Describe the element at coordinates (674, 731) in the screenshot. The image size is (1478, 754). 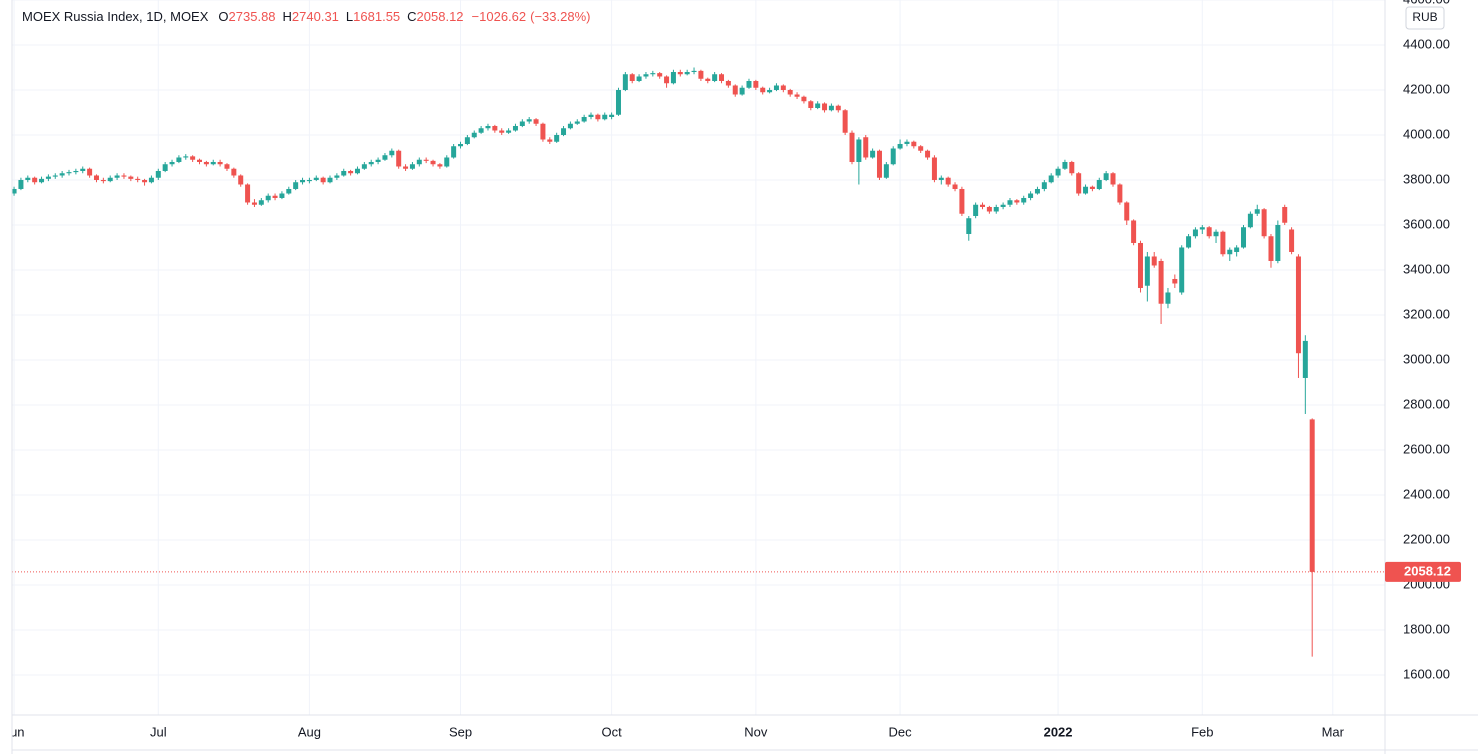
I see `x-axis-labels: Jun Jul Aug Sep Oct Nov Dec 2022 Feb Mar` at that location.